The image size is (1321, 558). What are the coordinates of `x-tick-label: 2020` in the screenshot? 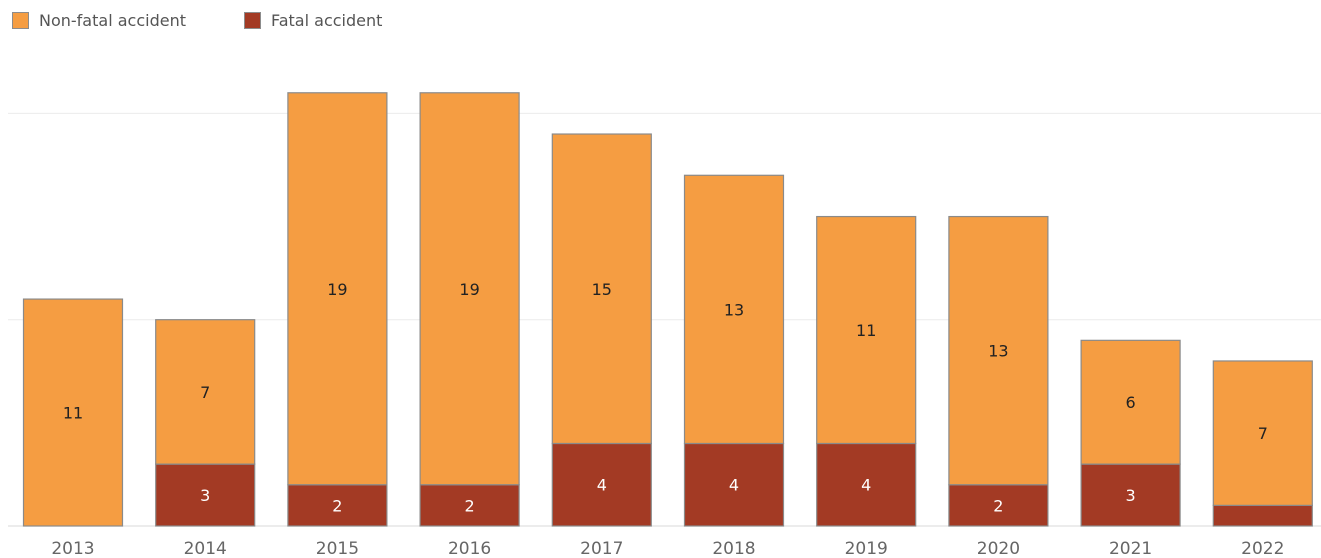 It's located at (998, 548).